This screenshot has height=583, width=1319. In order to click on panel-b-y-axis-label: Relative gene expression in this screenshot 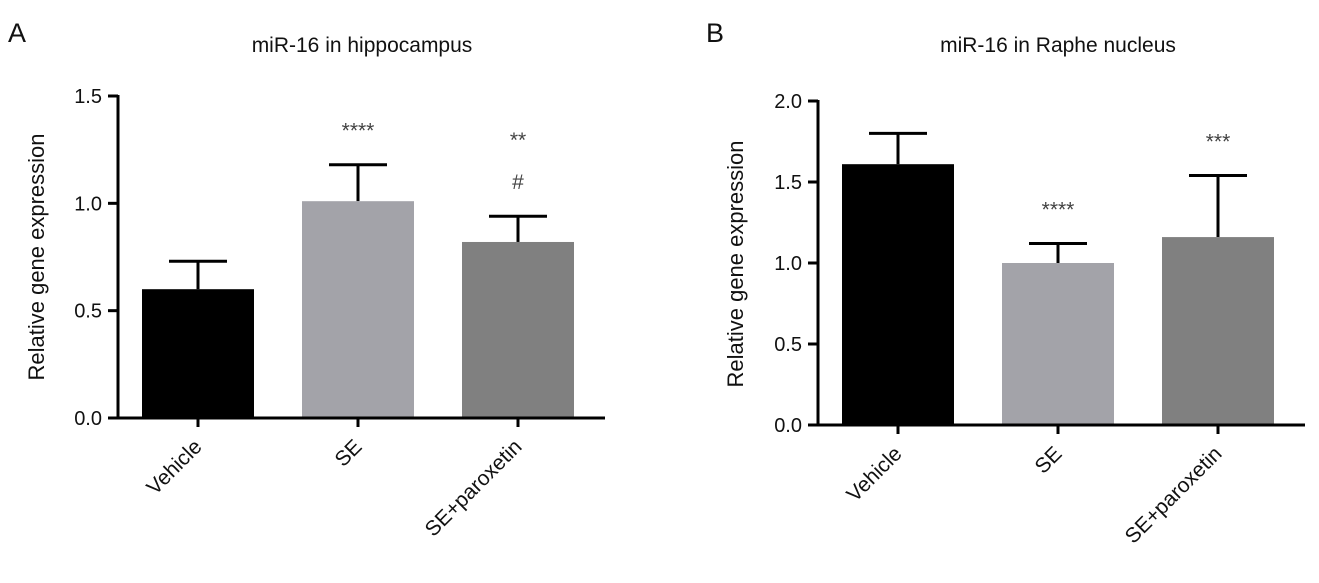, I will do `click(735, 263)`.